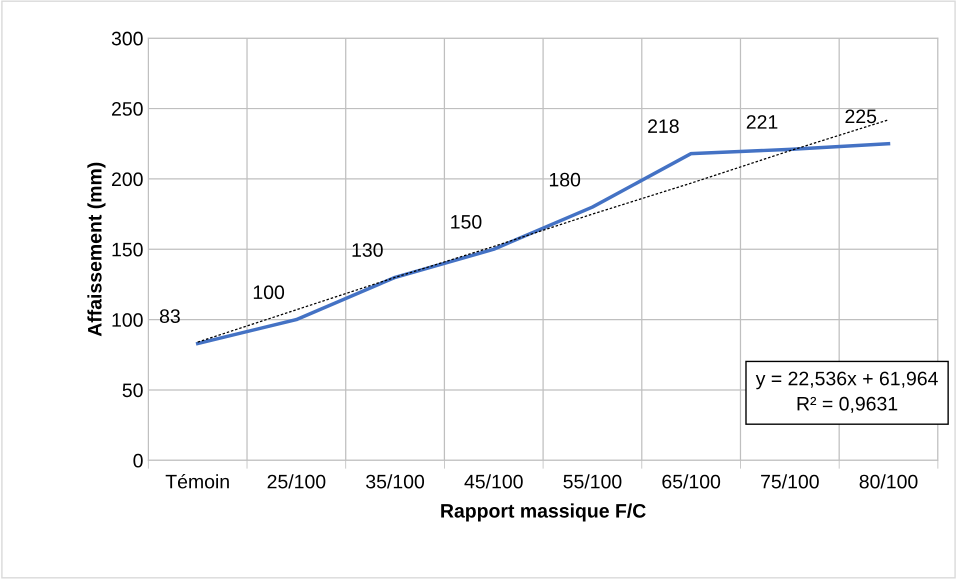 The height and width of the screenshot is (579, 957). I want to click on y-axis-title: Affaissement (mm), so click(96, 249).